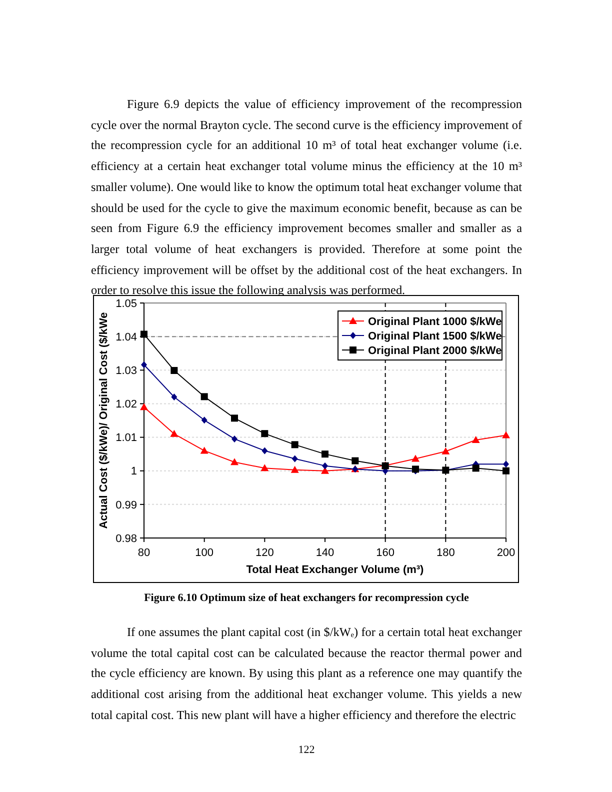  What do you see at coordinates (133, 472) in the screenshot?
I see `y-tick-label: 1` at bounding box center [133, 472].